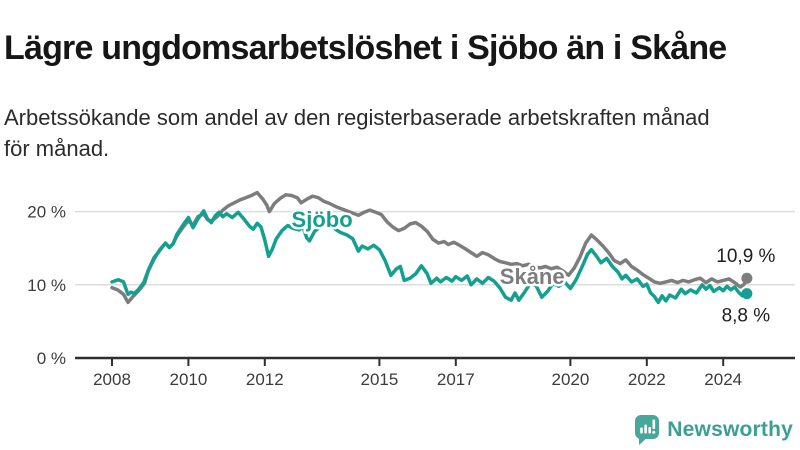  Describe the element at coordinates (745, 256) in the screenshot. I see `end-value-label-skane: 10,9 %` at that location.